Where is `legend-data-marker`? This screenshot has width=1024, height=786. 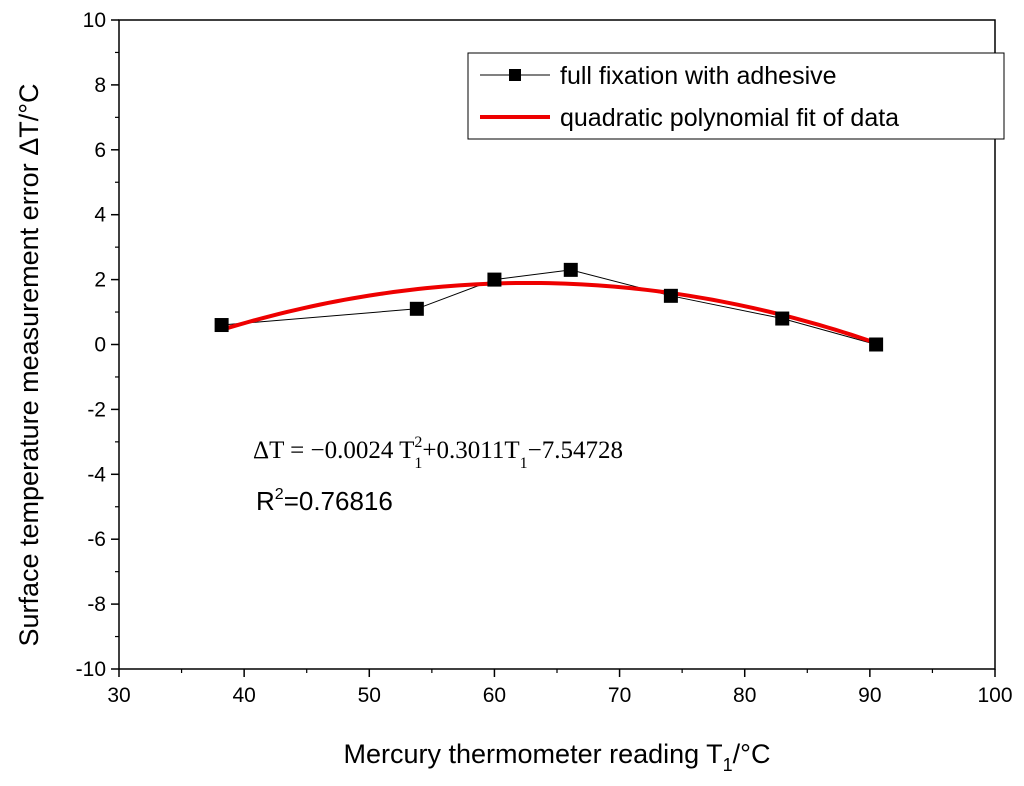 legend-data-marker is located at coordinates (515, 75).